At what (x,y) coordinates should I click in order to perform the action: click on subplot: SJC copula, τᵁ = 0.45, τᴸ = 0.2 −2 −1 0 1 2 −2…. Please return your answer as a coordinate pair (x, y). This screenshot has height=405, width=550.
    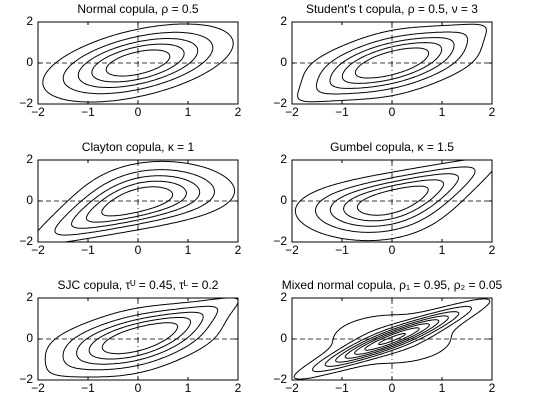
    Looking at the image, I should click on (130, 336).